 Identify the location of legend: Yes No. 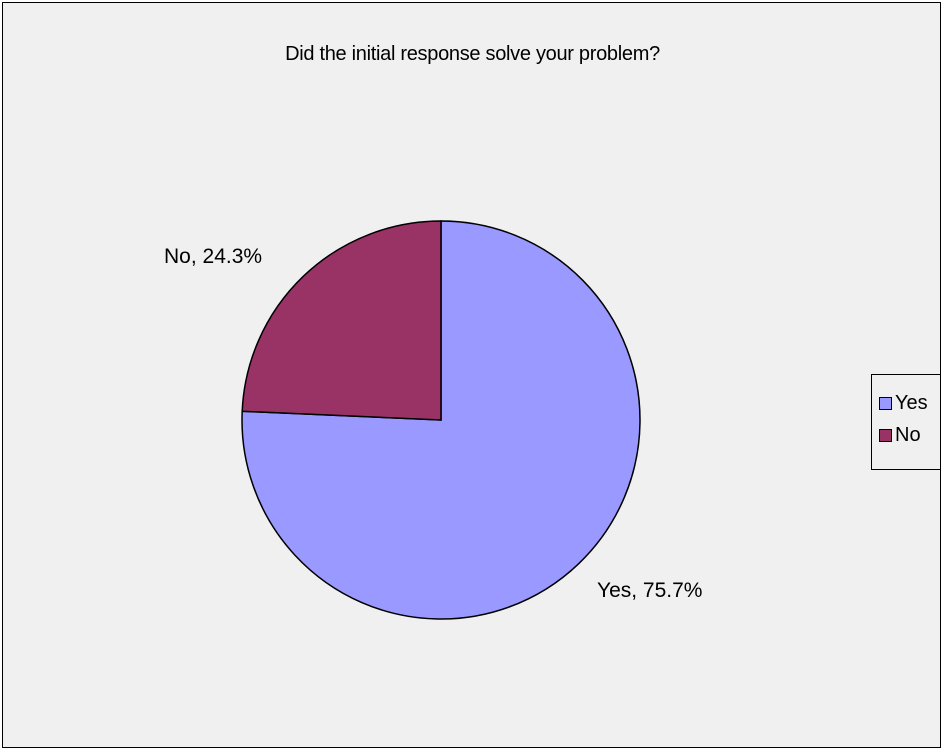
(906, 422).